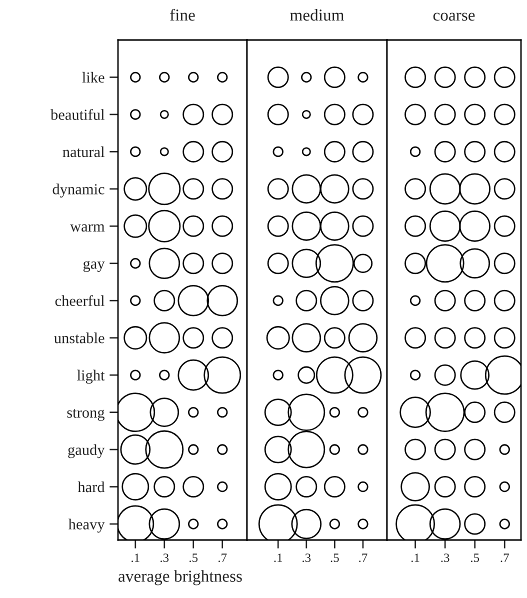  What do you see at coordinates (79, 338) in the screenshot?
I see `y-tick-label: unstable` at bounding box center [79, 338].